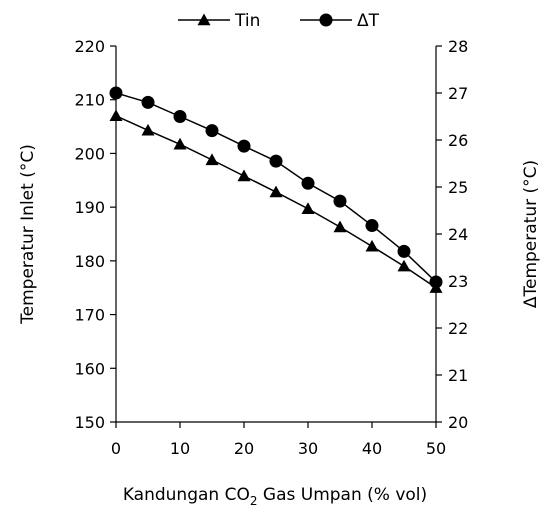 This screenshot has width=550, height=514. What do you see at coordinates (458, 187) in the screenshot?
I see `right-tick-label: 25` at bounding box center [458, 187].